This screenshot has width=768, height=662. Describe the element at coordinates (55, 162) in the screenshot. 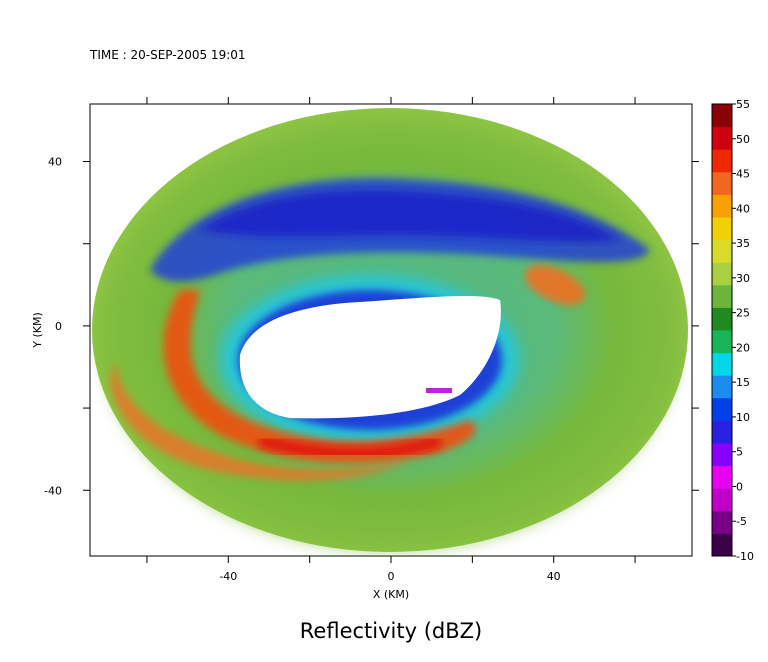

I see `y-tick-label: 40` at that location.